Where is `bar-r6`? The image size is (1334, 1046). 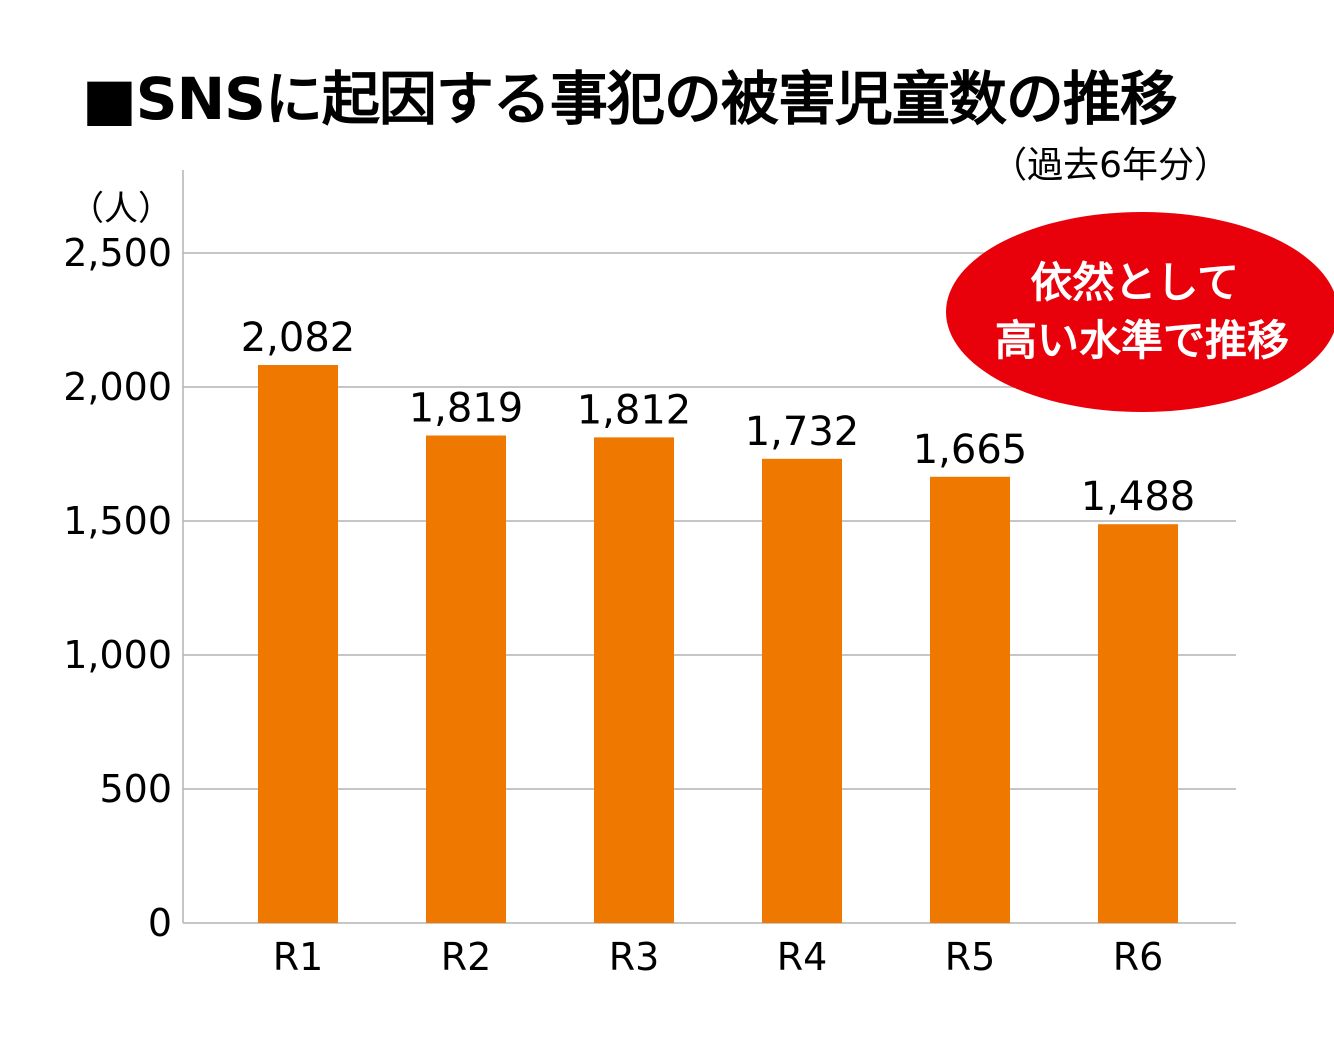
bar-r6 is located at coordinates (1138, 723).